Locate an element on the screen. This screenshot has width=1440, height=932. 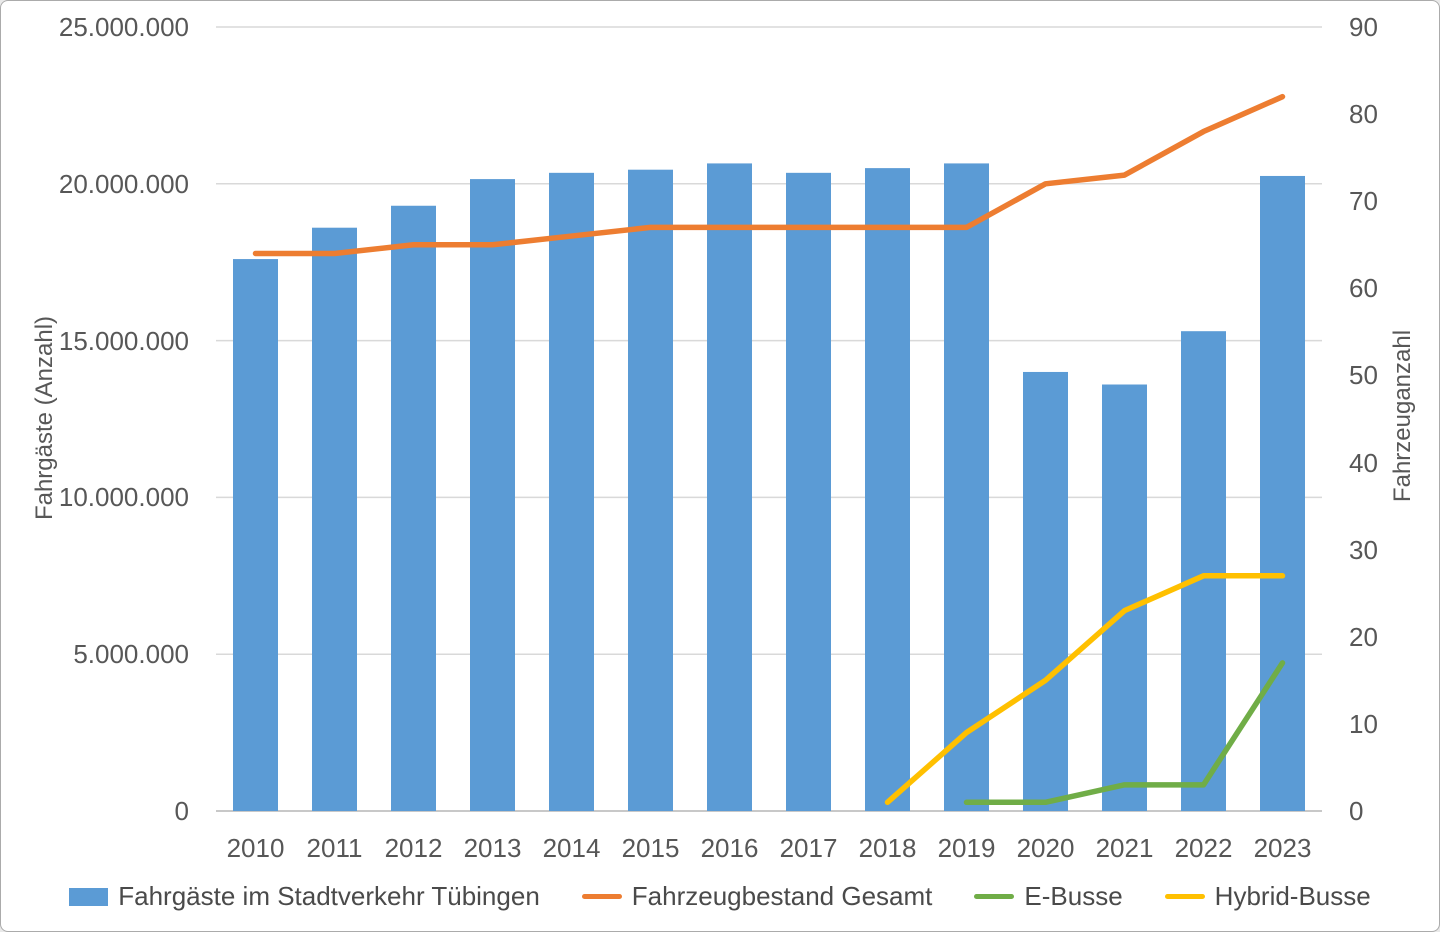
x-tick-label: 2015 is located at coordinates (650, 848).